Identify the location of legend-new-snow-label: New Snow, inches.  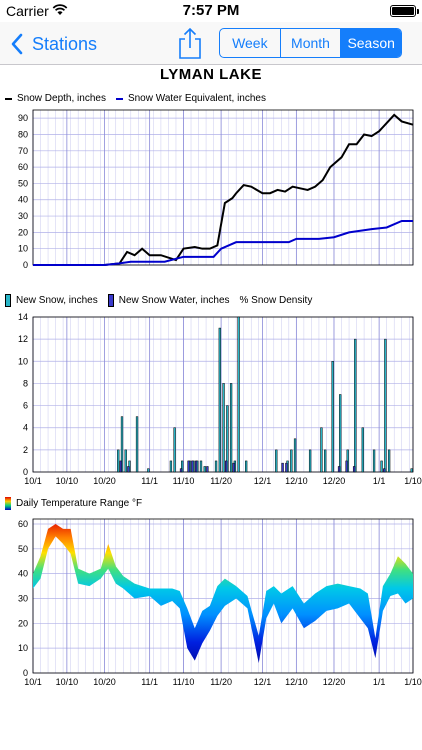
(57, 300).